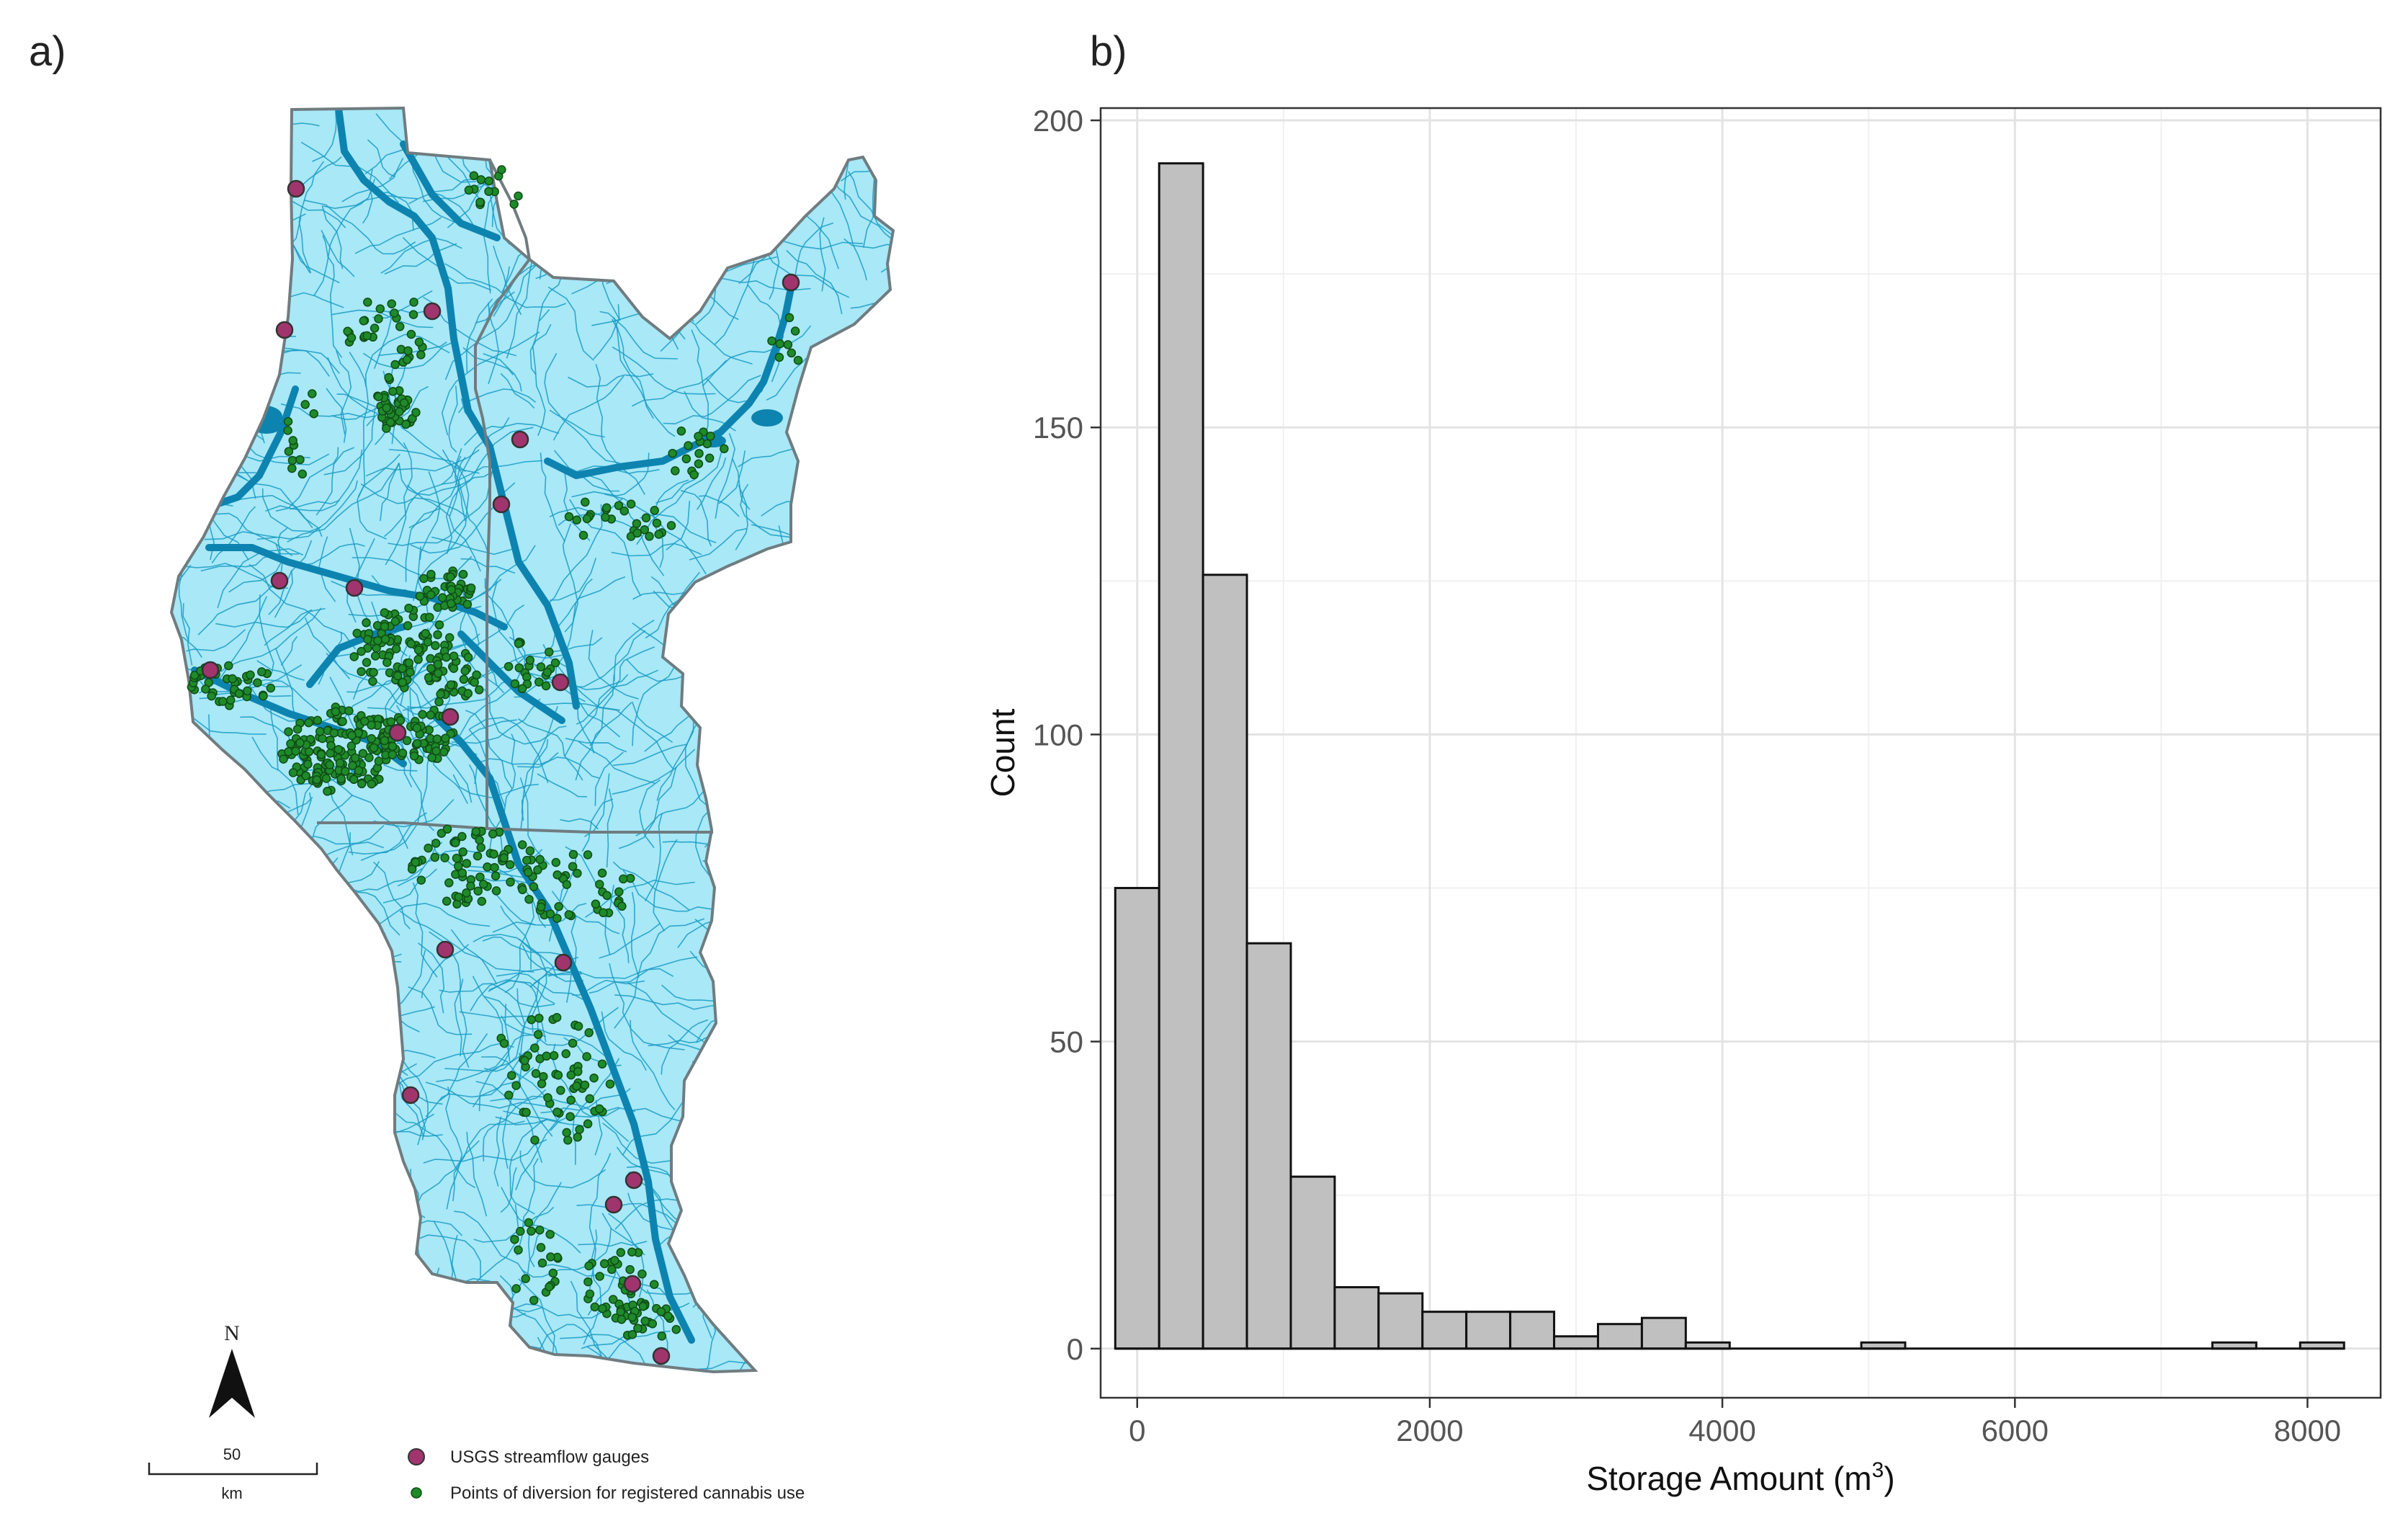  I want to click on y-axis-ticks: 0 50 100 150 200, so click(1067, 735).